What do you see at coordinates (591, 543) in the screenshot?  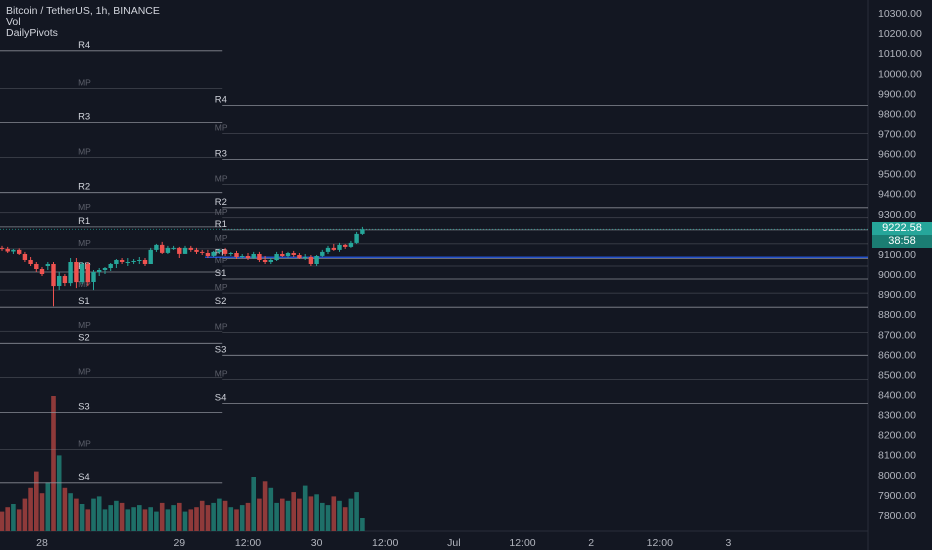 I see `time-tick-label: 2` at bounding box center [591, 543].